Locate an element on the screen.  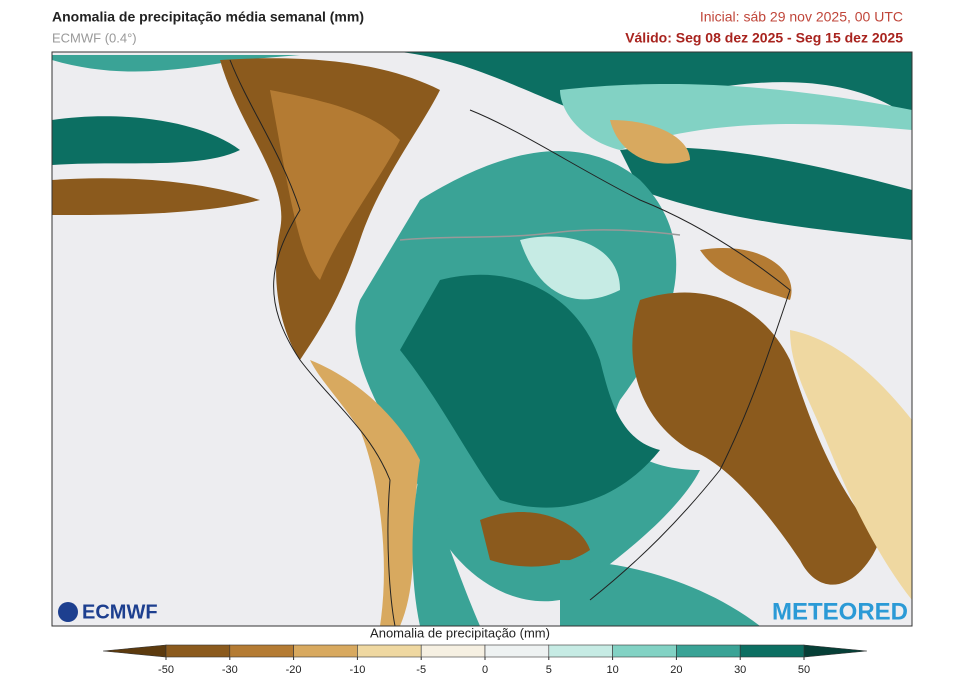
colorbar-tick-label: -10 is located at coordinates (357, 670).